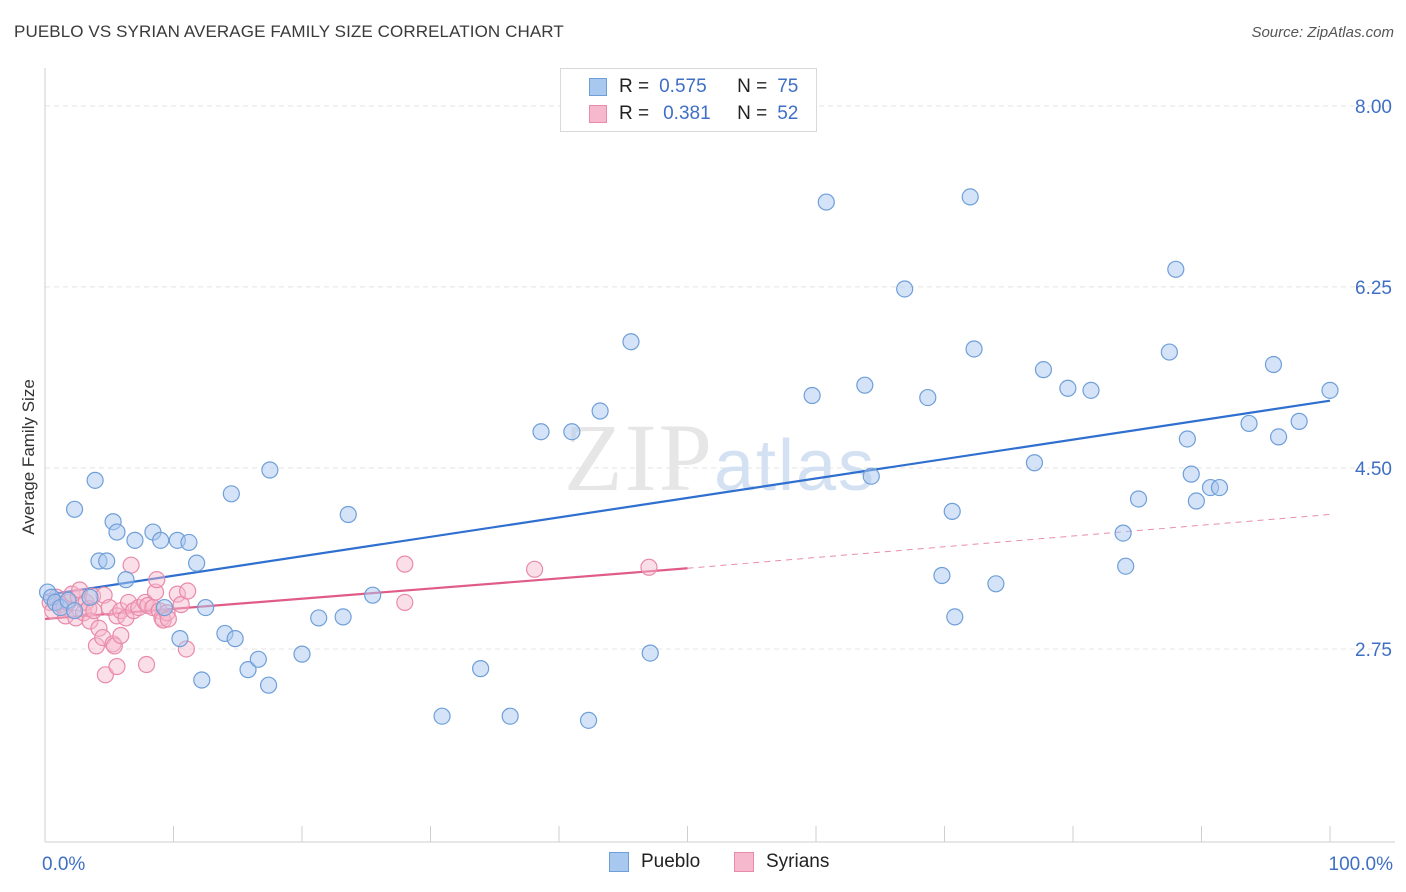 The height and width of the screenshot is (892, 1406). I want to click on legend-pueblo-label: Pueblo, so click(671, 861).